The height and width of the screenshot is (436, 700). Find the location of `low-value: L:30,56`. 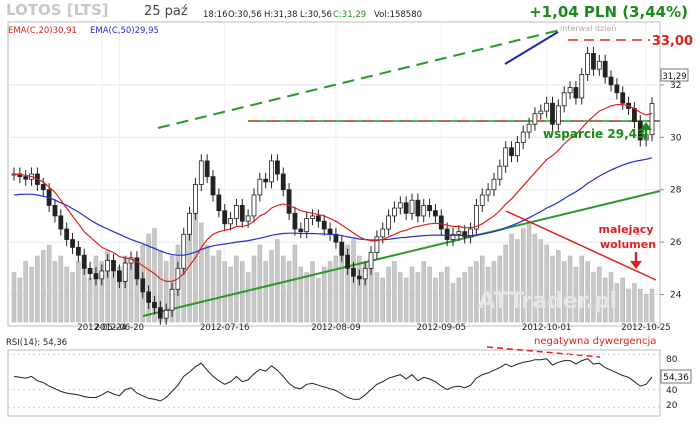

low-value: L:30,56 is located at coordinates (316, 15).